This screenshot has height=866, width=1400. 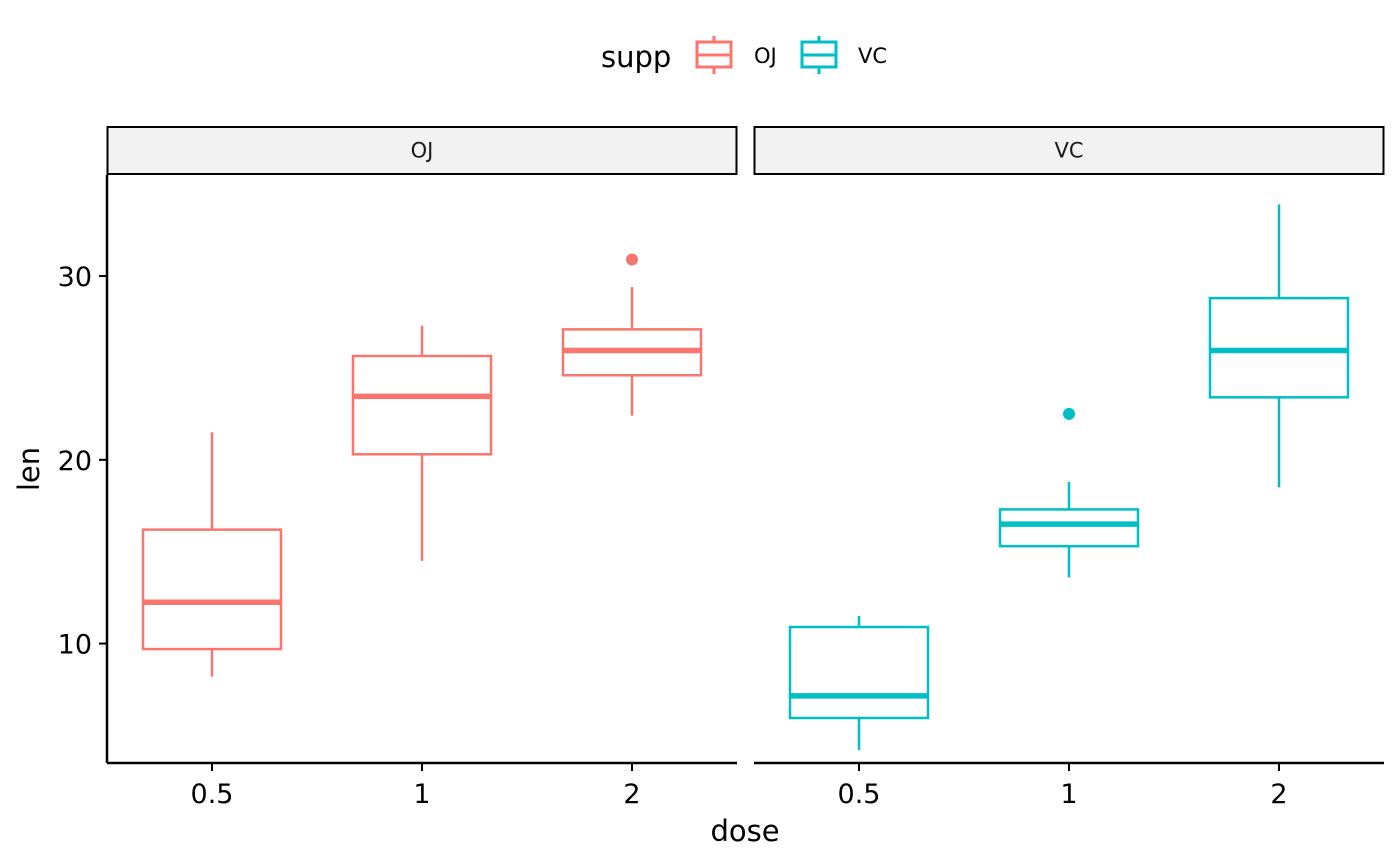 I want to click on facet-strip-label-oj: OJ, so click(x=422, y=151).